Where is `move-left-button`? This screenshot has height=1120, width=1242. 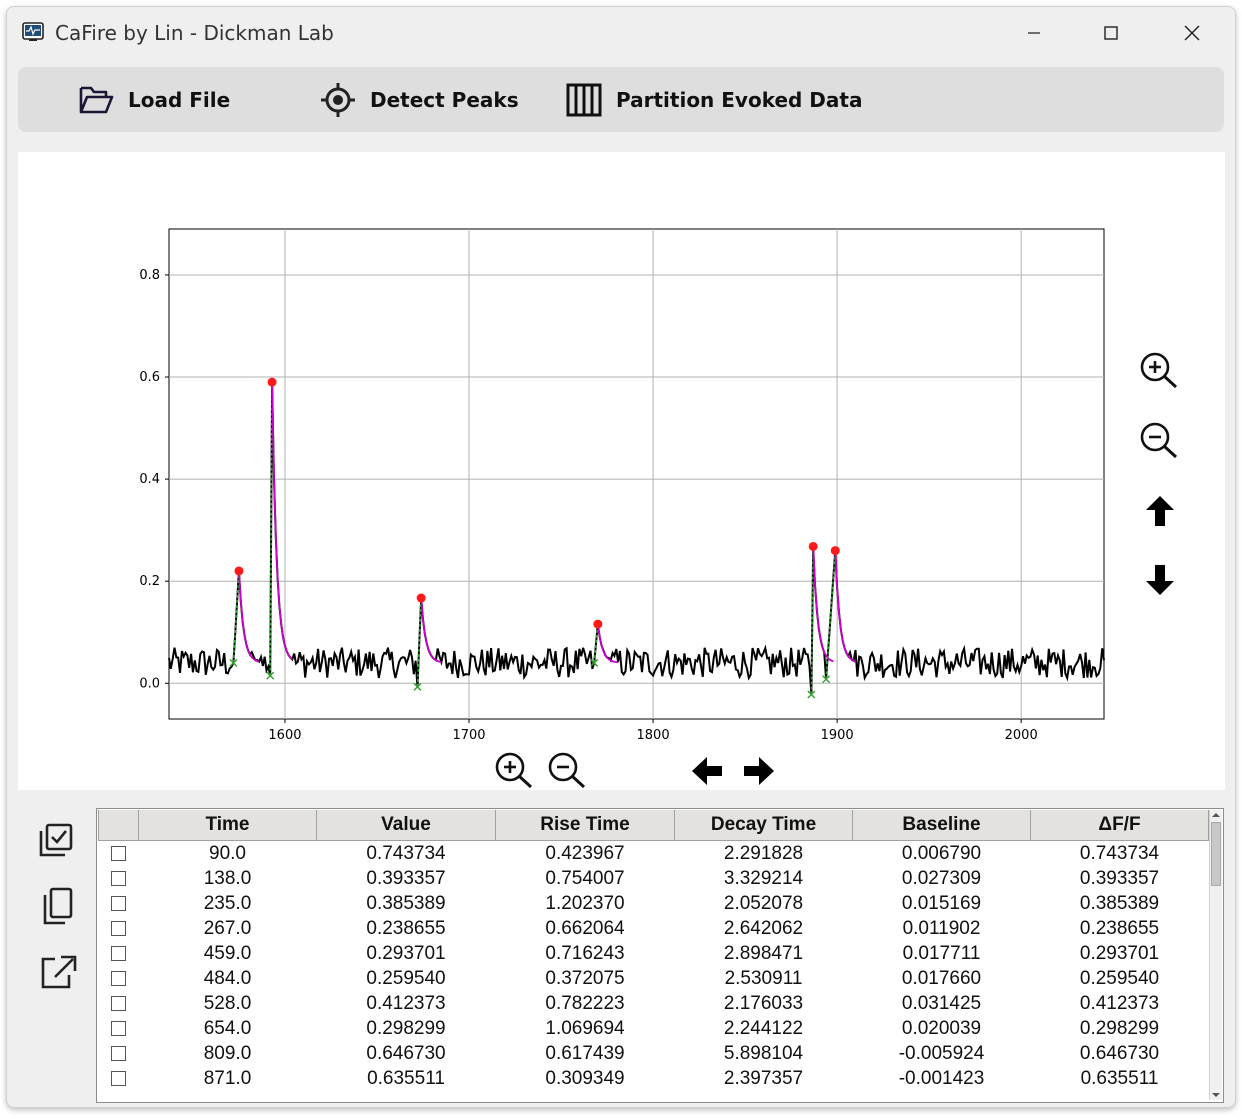 move-left-button is located at coordinates (707, 771).